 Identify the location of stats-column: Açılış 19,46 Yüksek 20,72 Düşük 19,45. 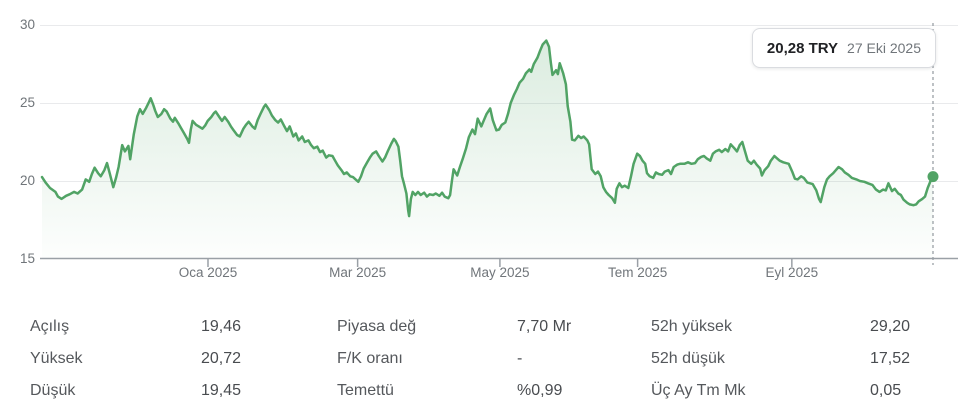
(170, 359).